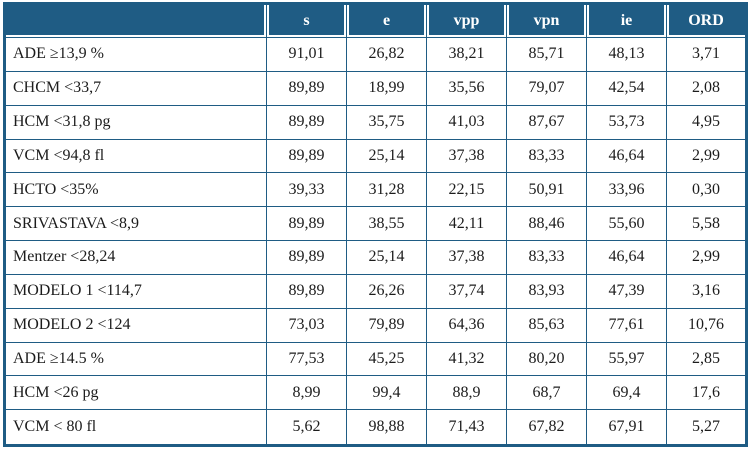  I want to click on table-row: HCM <26 pg 8,99 99,4 88,9 68,7 69,4 17,6, so click(375, 393).